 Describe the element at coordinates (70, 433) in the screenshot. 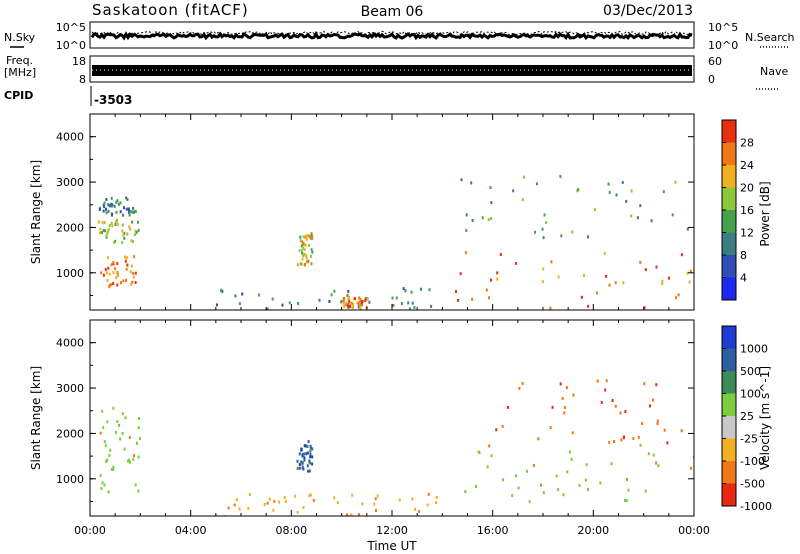

I see `ytick-label: 2000` at that location.